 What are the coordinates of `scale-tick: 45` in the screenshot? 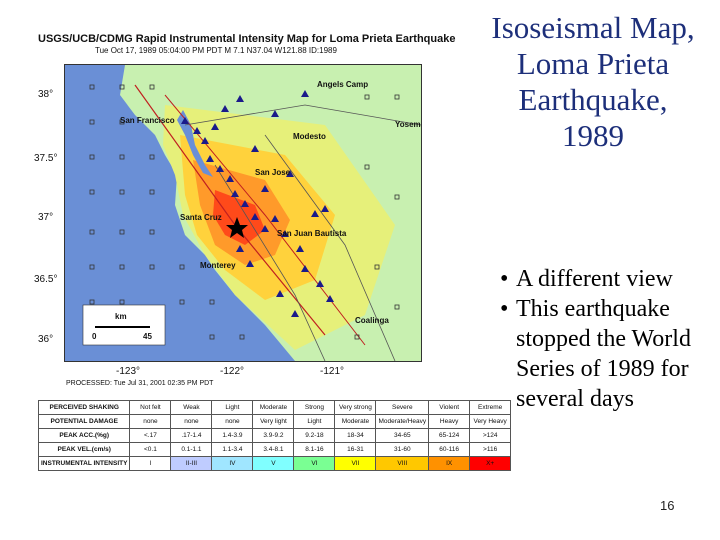 It's located at (147, 336).